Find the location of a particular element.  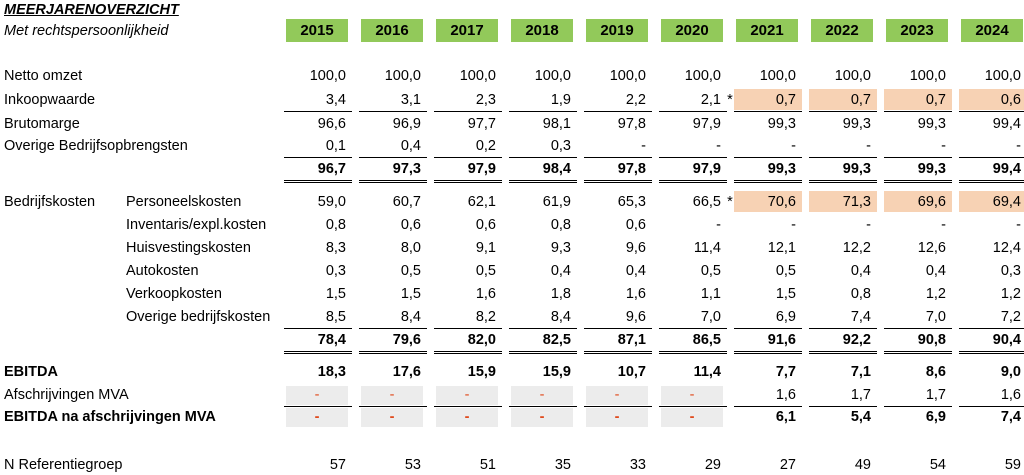

row-label: Inkoopwaarde is located at coordinates (50, 100).